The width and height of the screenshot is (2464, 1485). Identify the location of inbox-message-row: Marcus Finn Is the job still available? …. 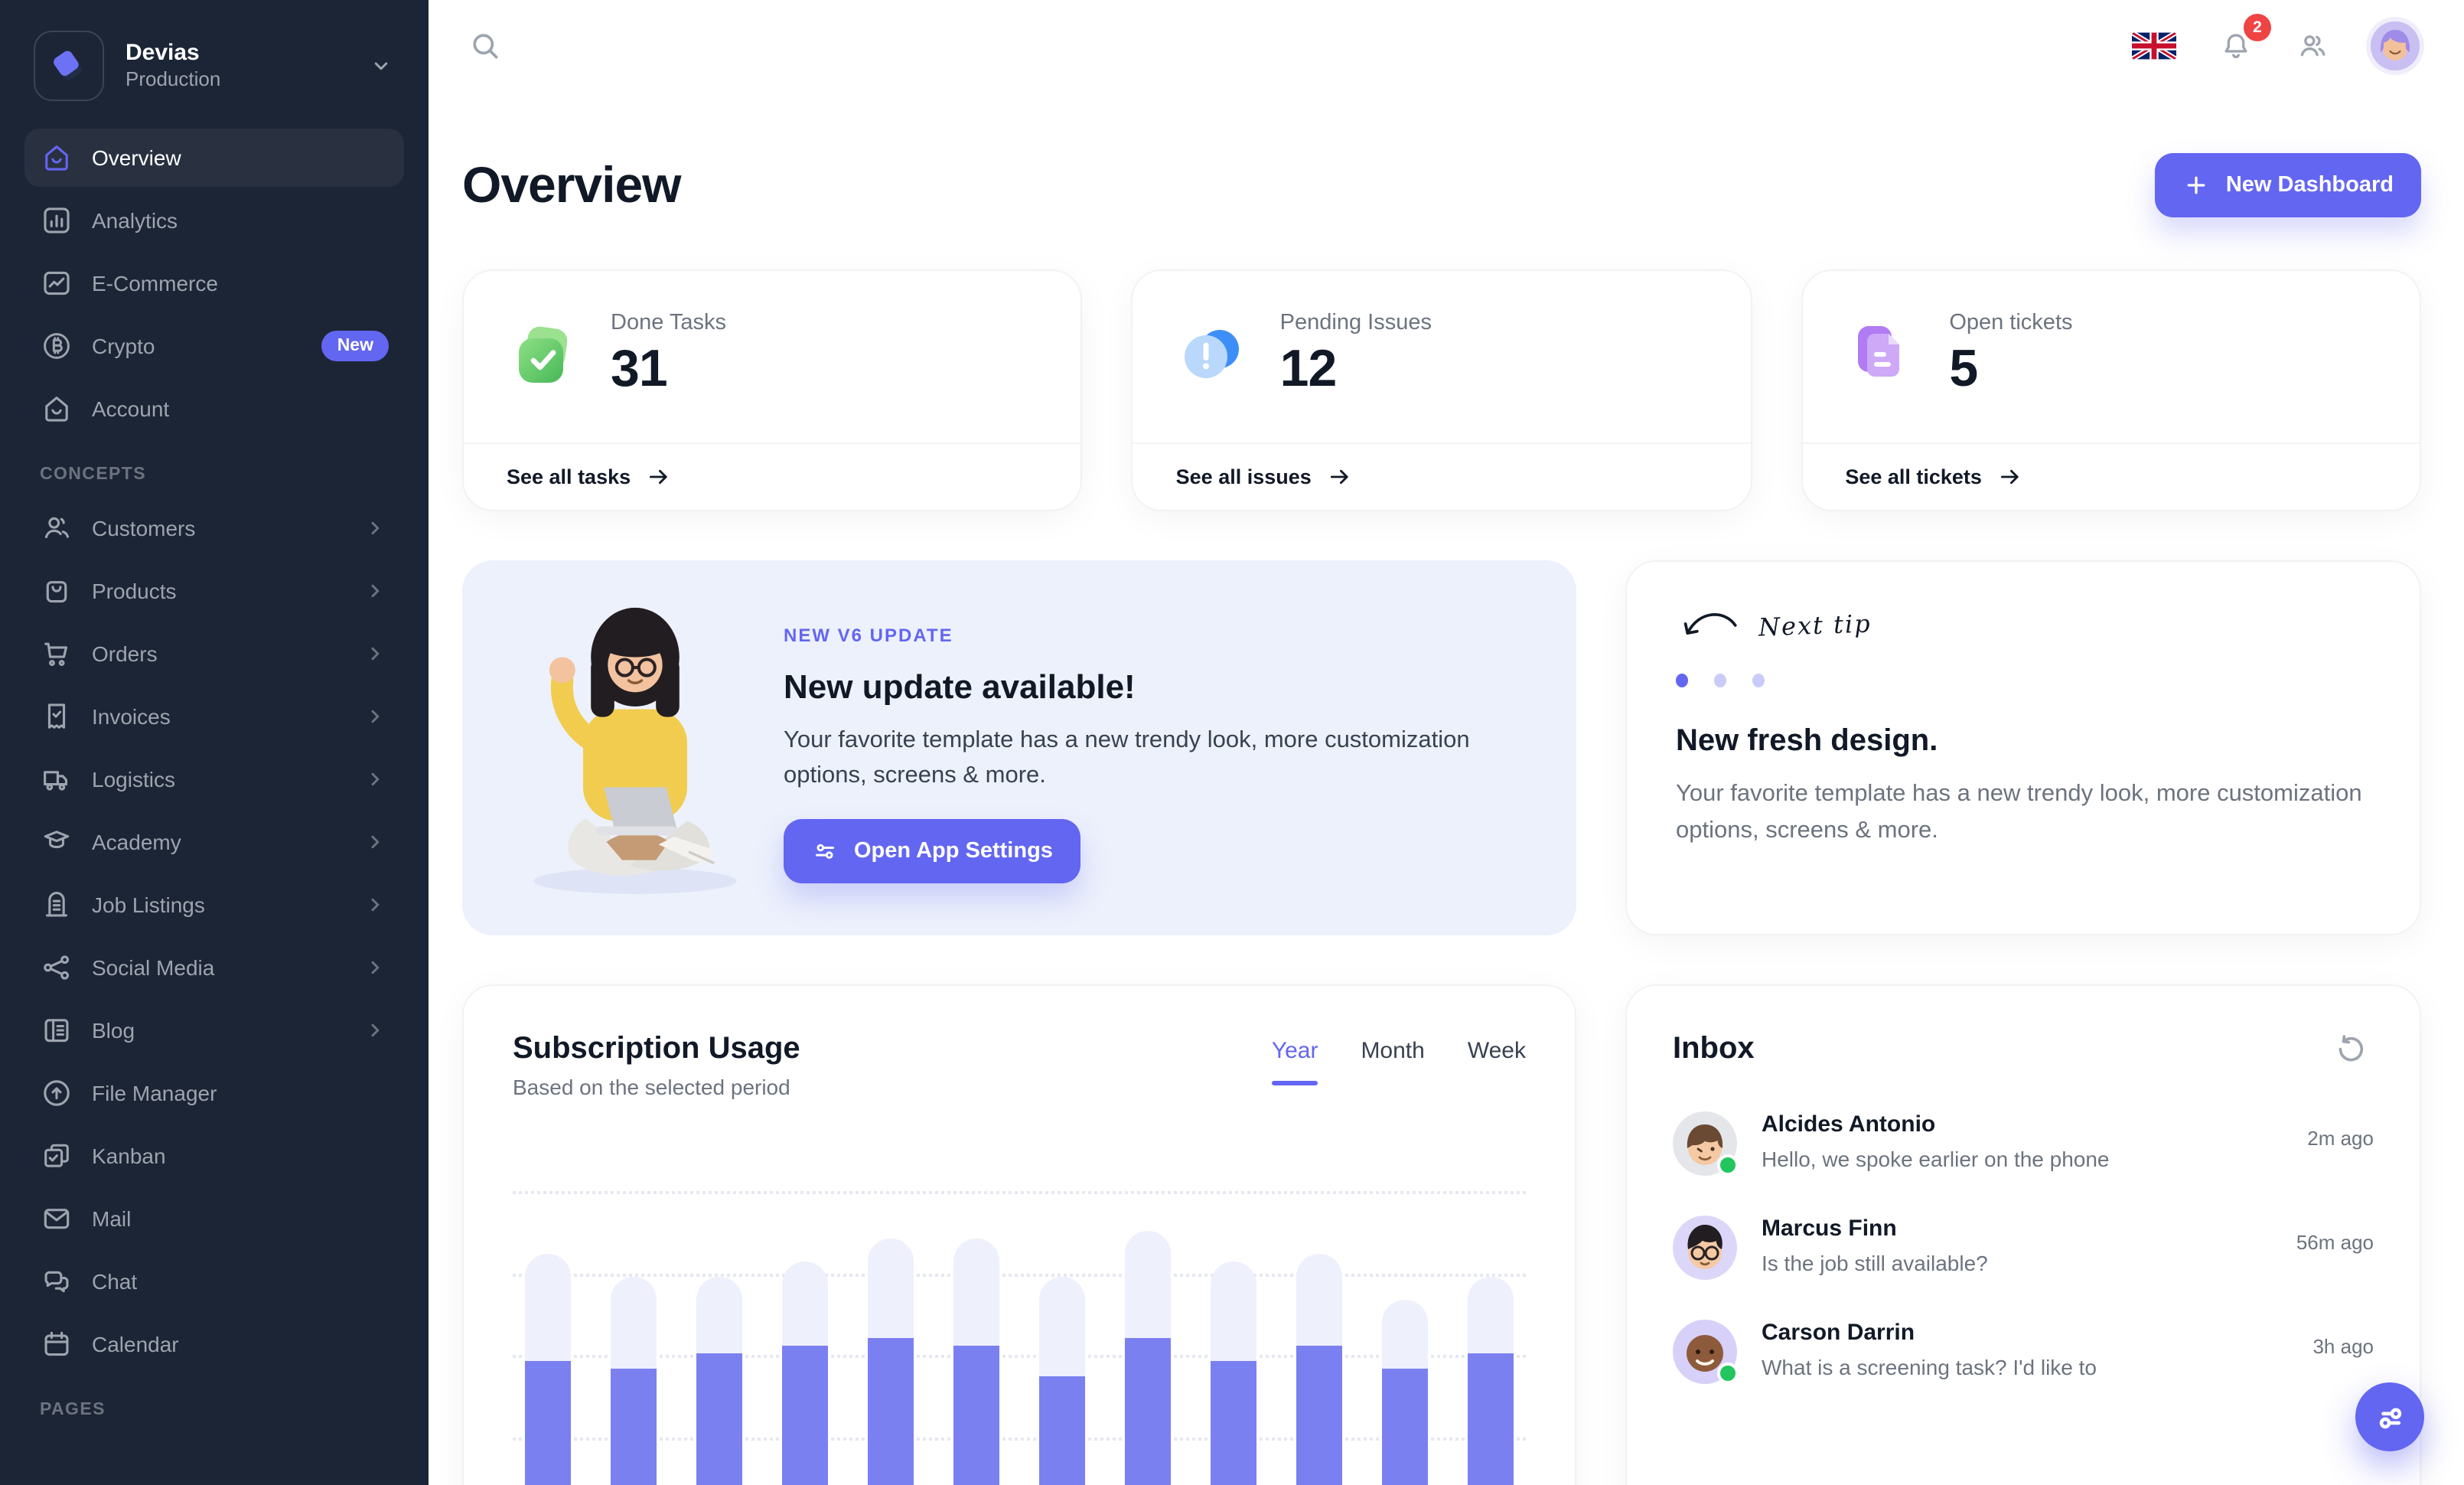
(2024, 1248).